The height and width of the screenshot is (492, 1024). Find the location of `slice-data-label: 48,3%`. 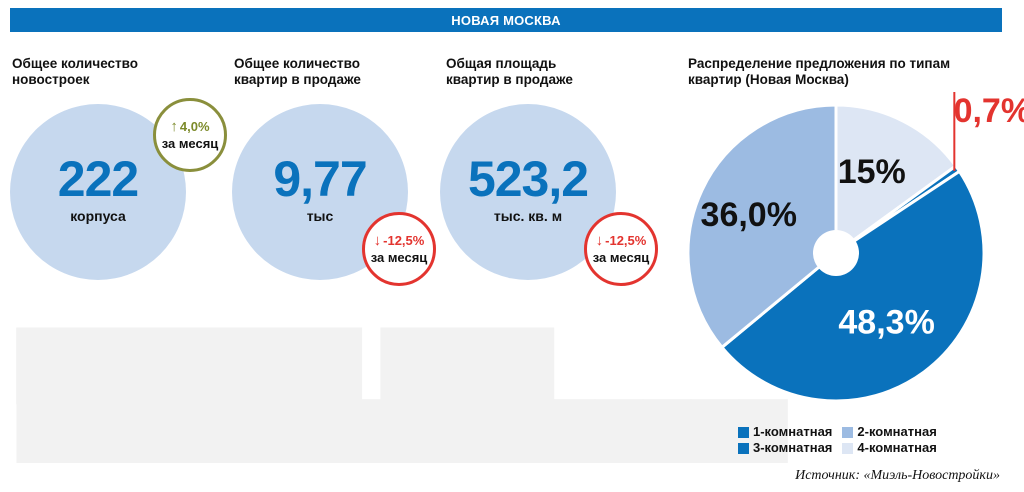

slice-data-label: 48,3% is located at coordinates (886, 322).